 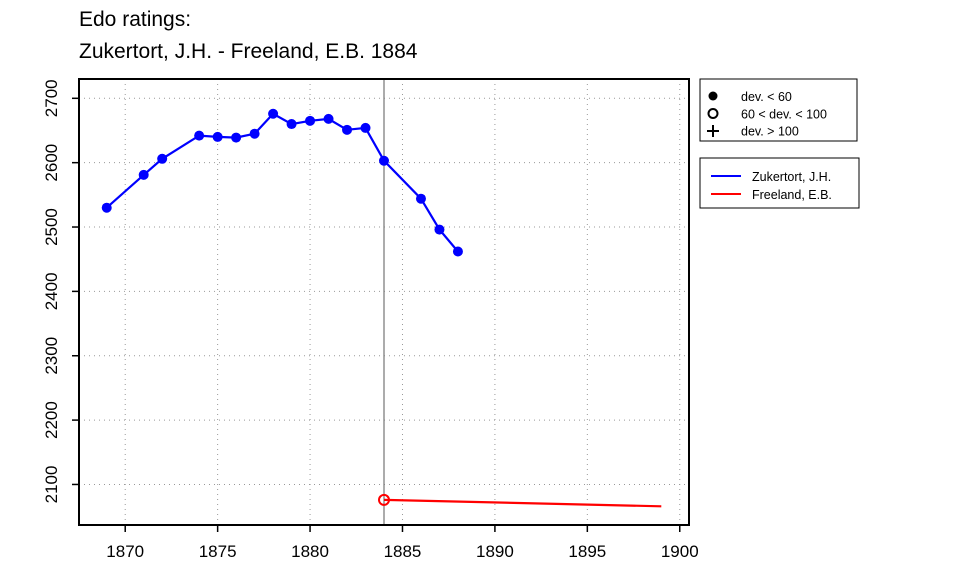 I want to click on y-tick-label: 2700, so click(x=51, y=98).